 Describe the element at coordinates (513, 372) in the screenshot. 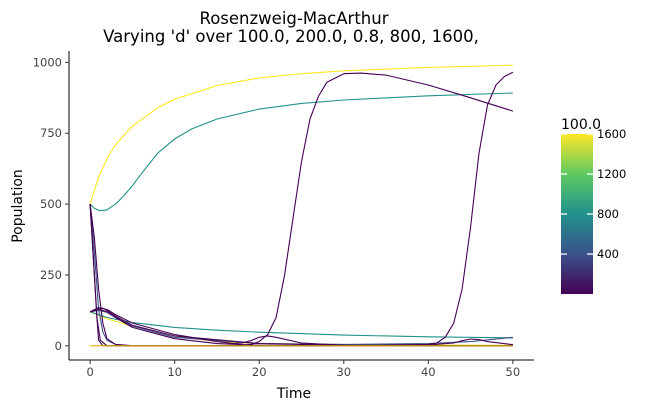

I see `x-tick-label: 50` at that location.